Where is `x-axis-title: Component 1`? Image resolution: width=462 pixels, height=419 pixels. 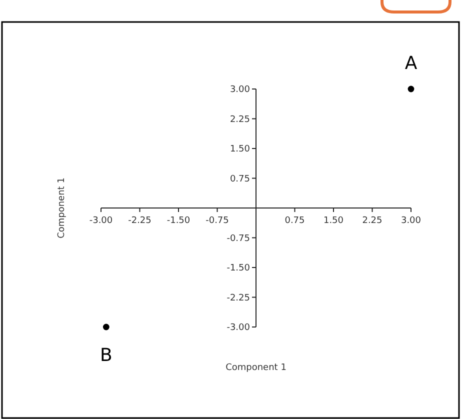 x-axis-title: Component 1 is located at coordinates (256, 368).